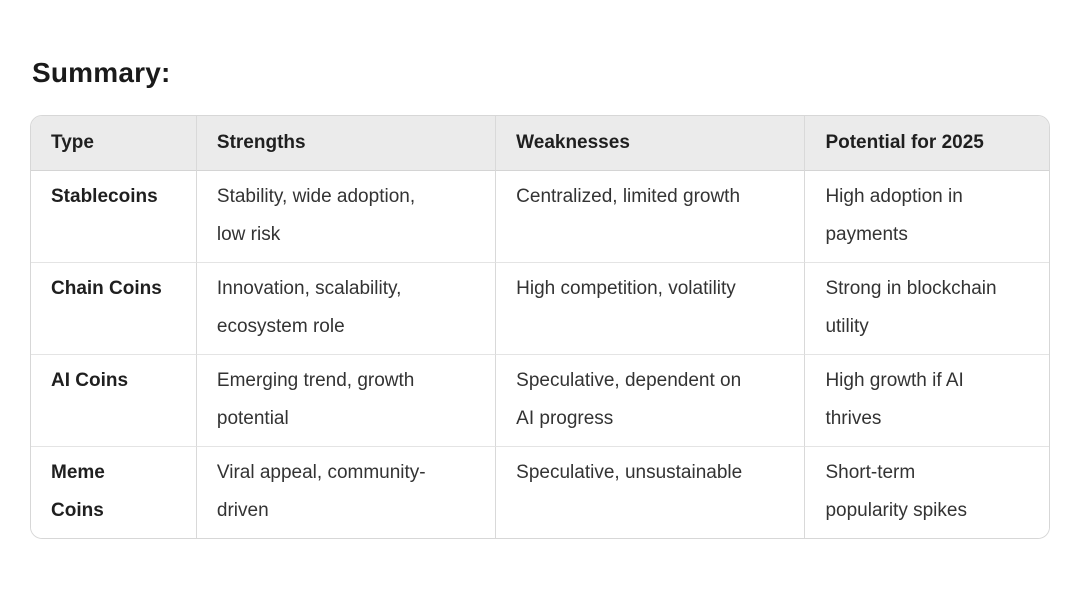 The width and height of the screenshot is (1080, 607). Describe the element at coordinates (101, 72) in the screenshot. I see `summary-heading: Summary:` at that location.